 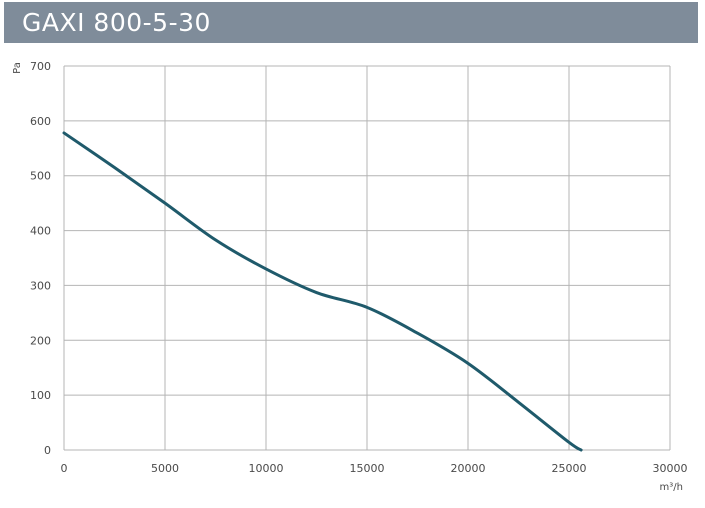 I want to click on y-tick-label: 300, so click(x=40, y=285).